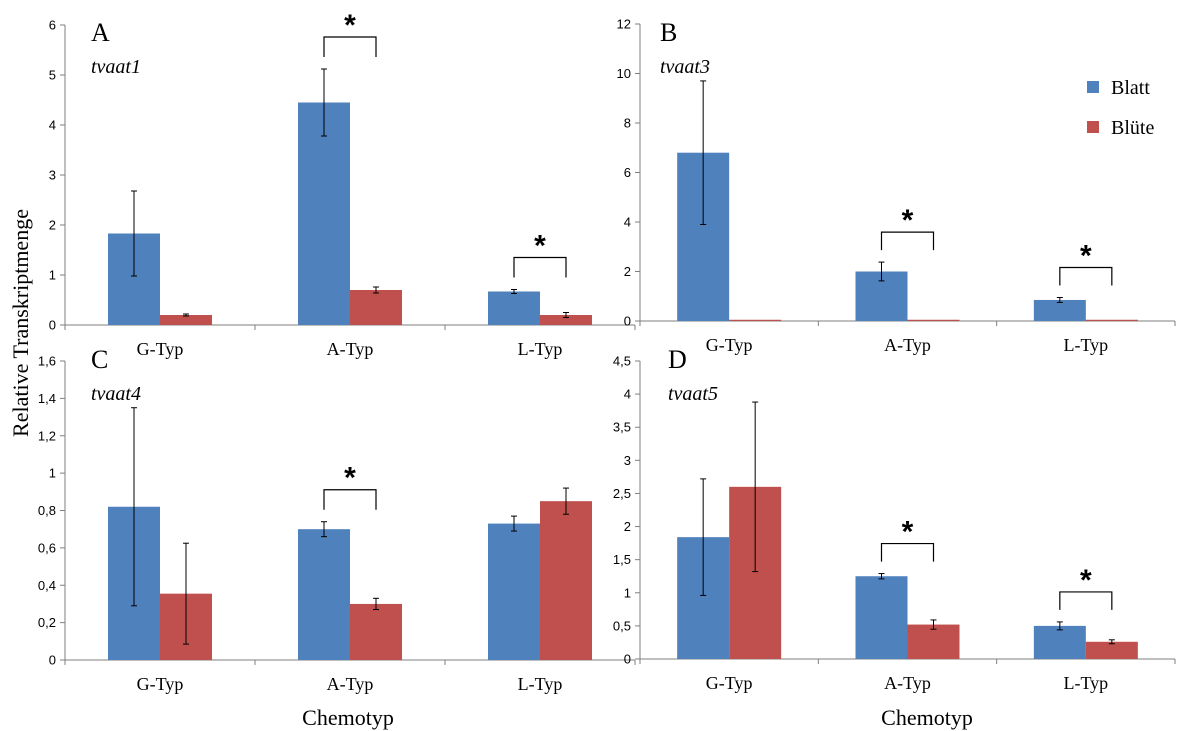 This screenshot has width=1182, height=731. I want to click on panel-b-ytick-label: 4, so click(627, 222).